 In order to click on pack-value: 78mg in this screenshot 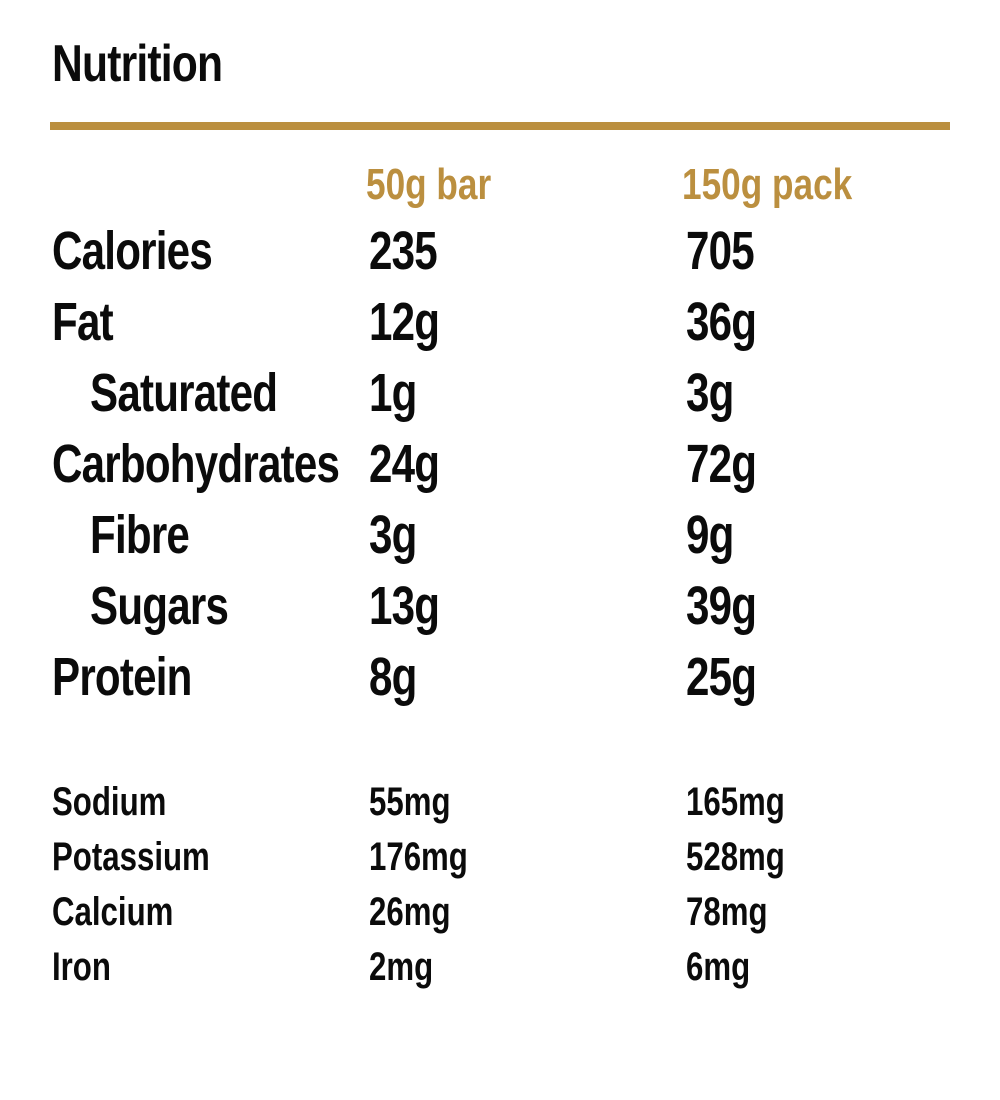, I will do `click(727, 912)`.